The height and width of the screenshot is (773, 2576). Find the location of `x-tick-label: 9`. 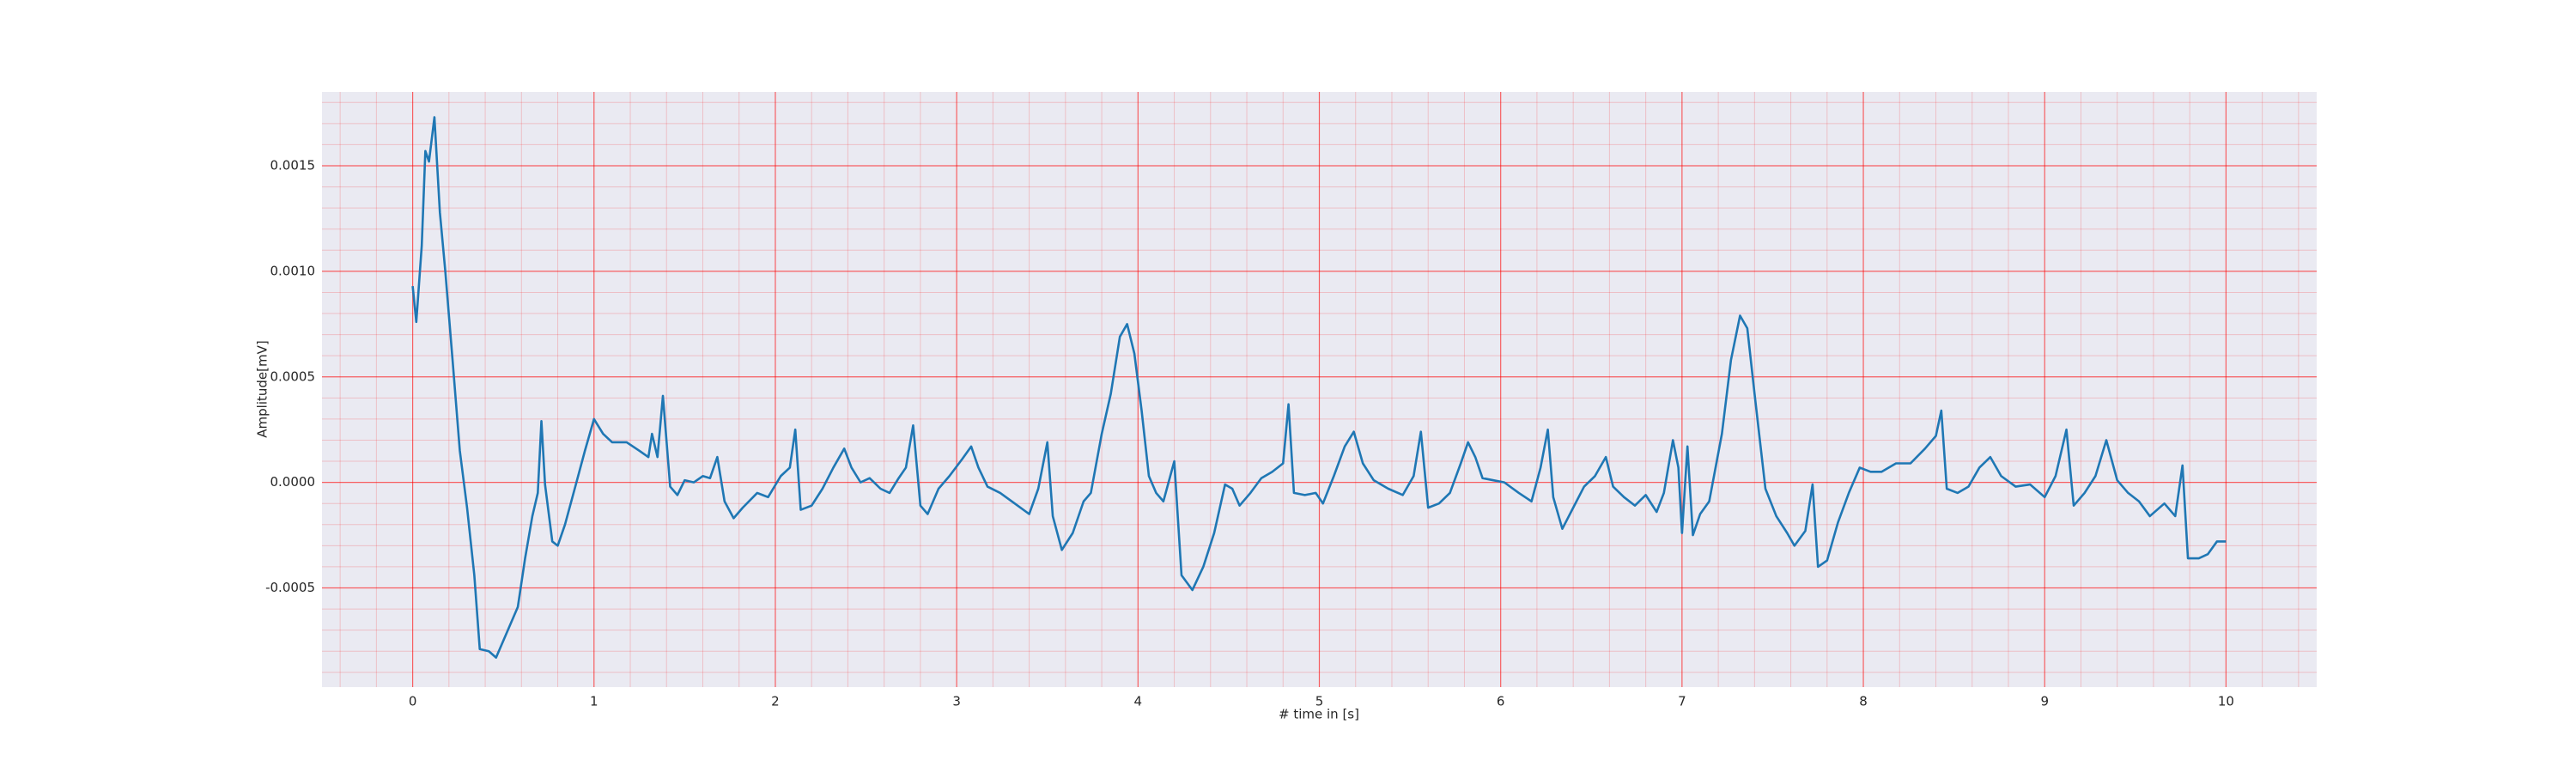

x-tick-label: 9 is located at coordinates (2045, 701).